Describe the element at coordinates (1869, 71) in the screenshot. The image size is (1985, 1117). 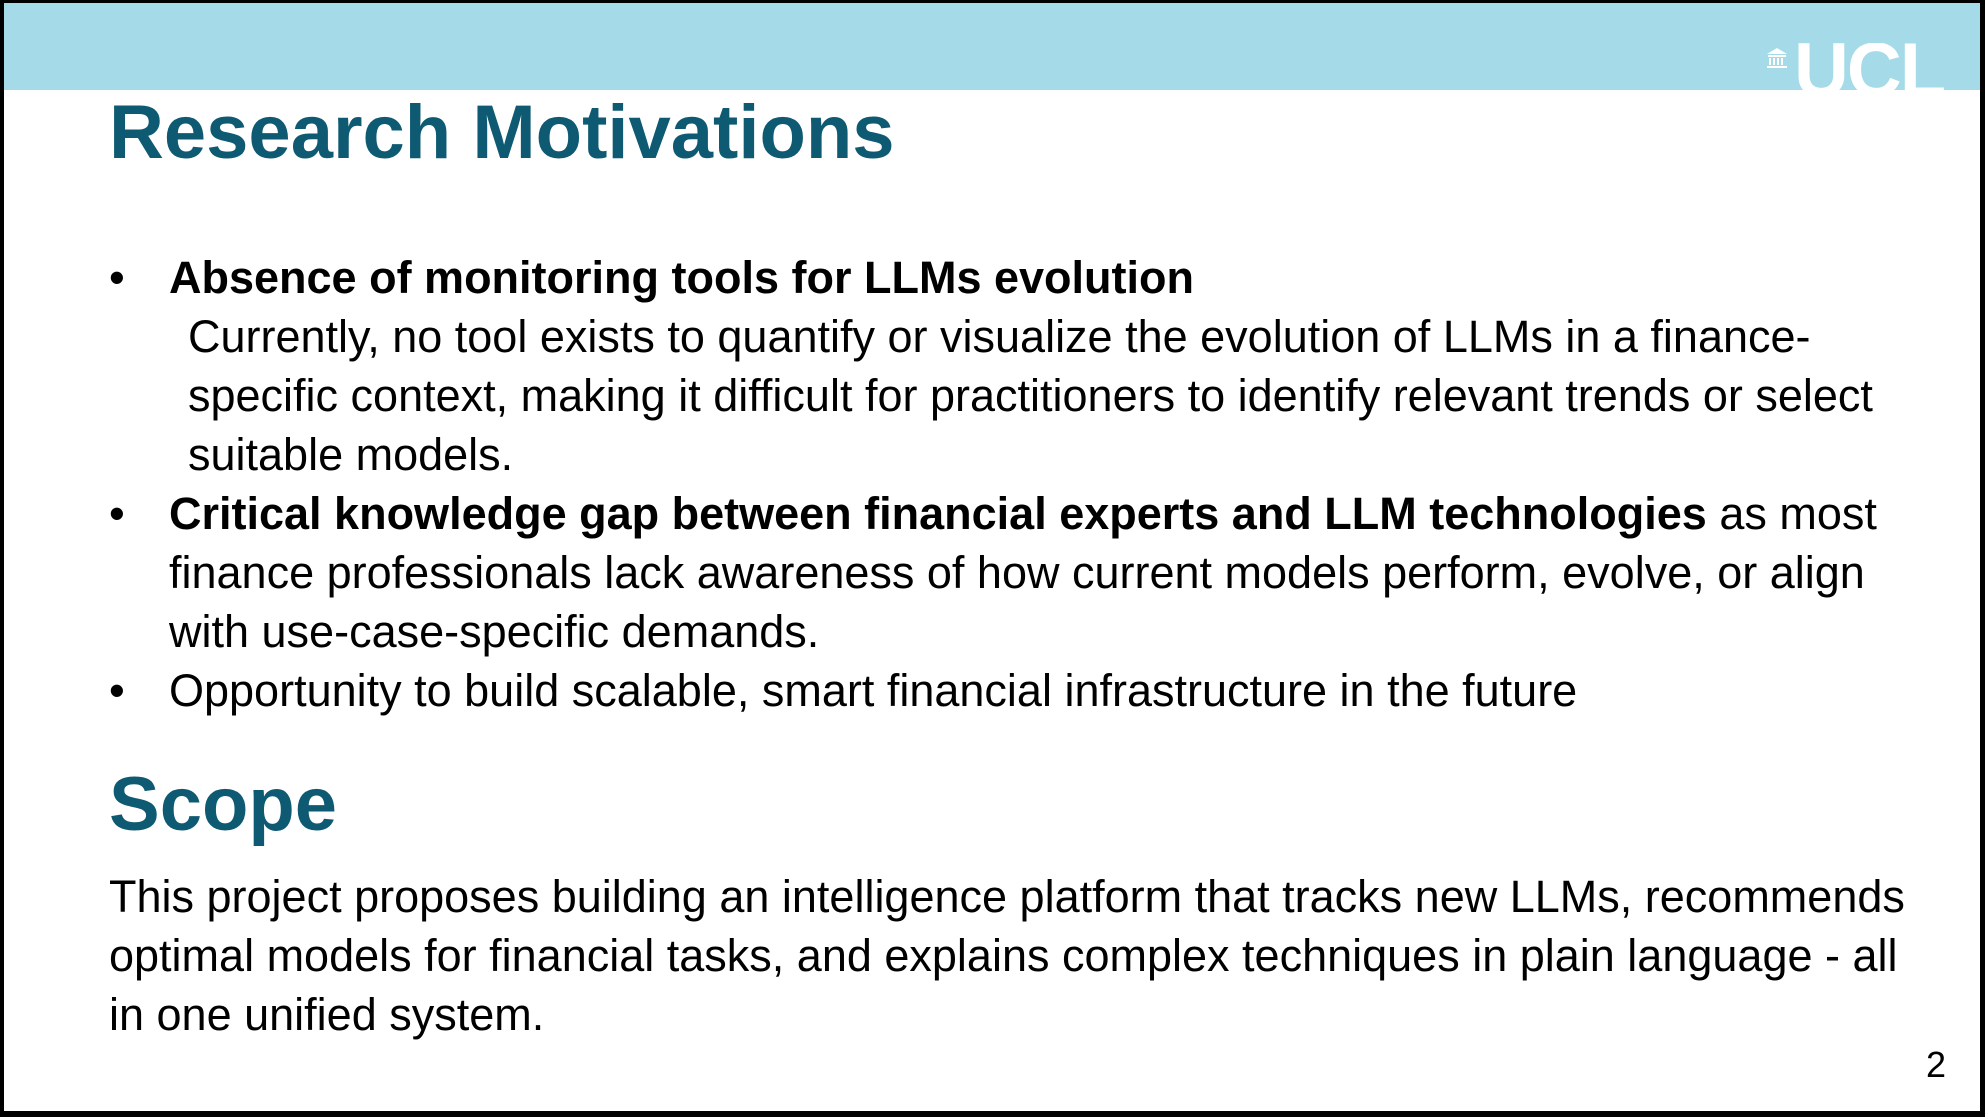
I see `logo-text: UCL` at that location.